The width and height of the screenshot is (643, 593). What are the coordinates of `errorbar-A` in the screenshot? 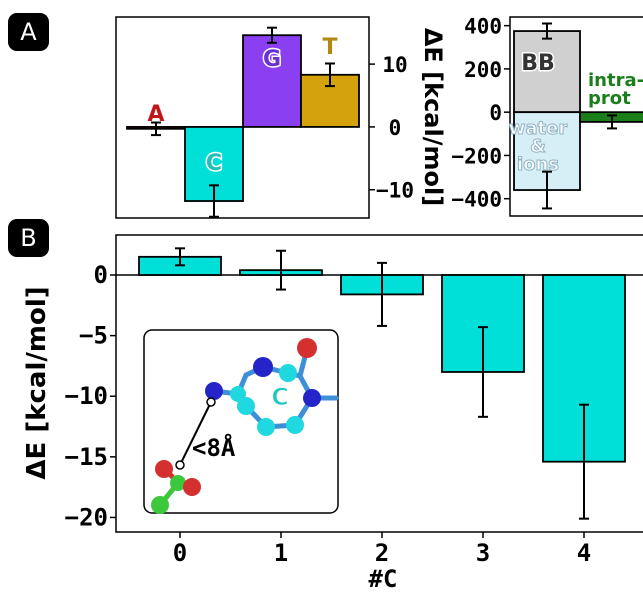 It's located at (156, 129).